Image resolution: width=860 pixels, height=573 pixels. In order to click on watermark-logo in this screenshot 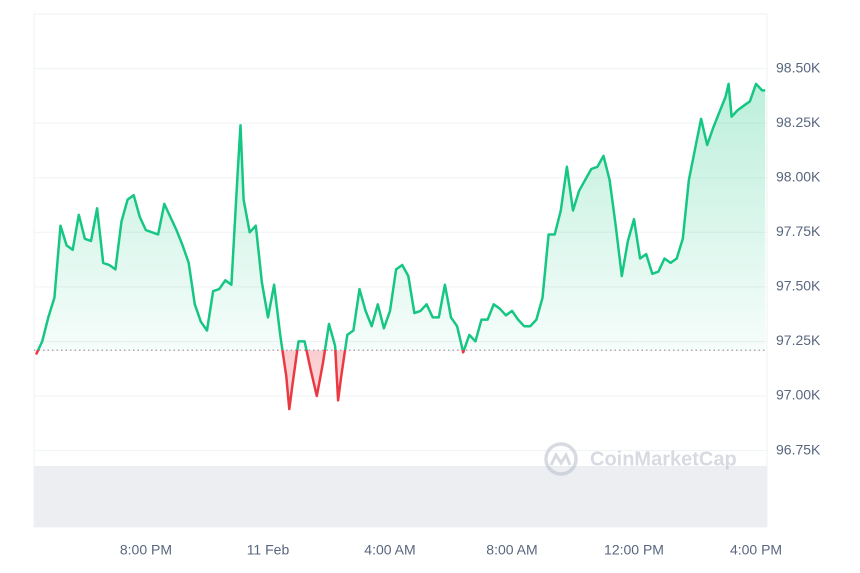, I will do `click(561, 459)`.